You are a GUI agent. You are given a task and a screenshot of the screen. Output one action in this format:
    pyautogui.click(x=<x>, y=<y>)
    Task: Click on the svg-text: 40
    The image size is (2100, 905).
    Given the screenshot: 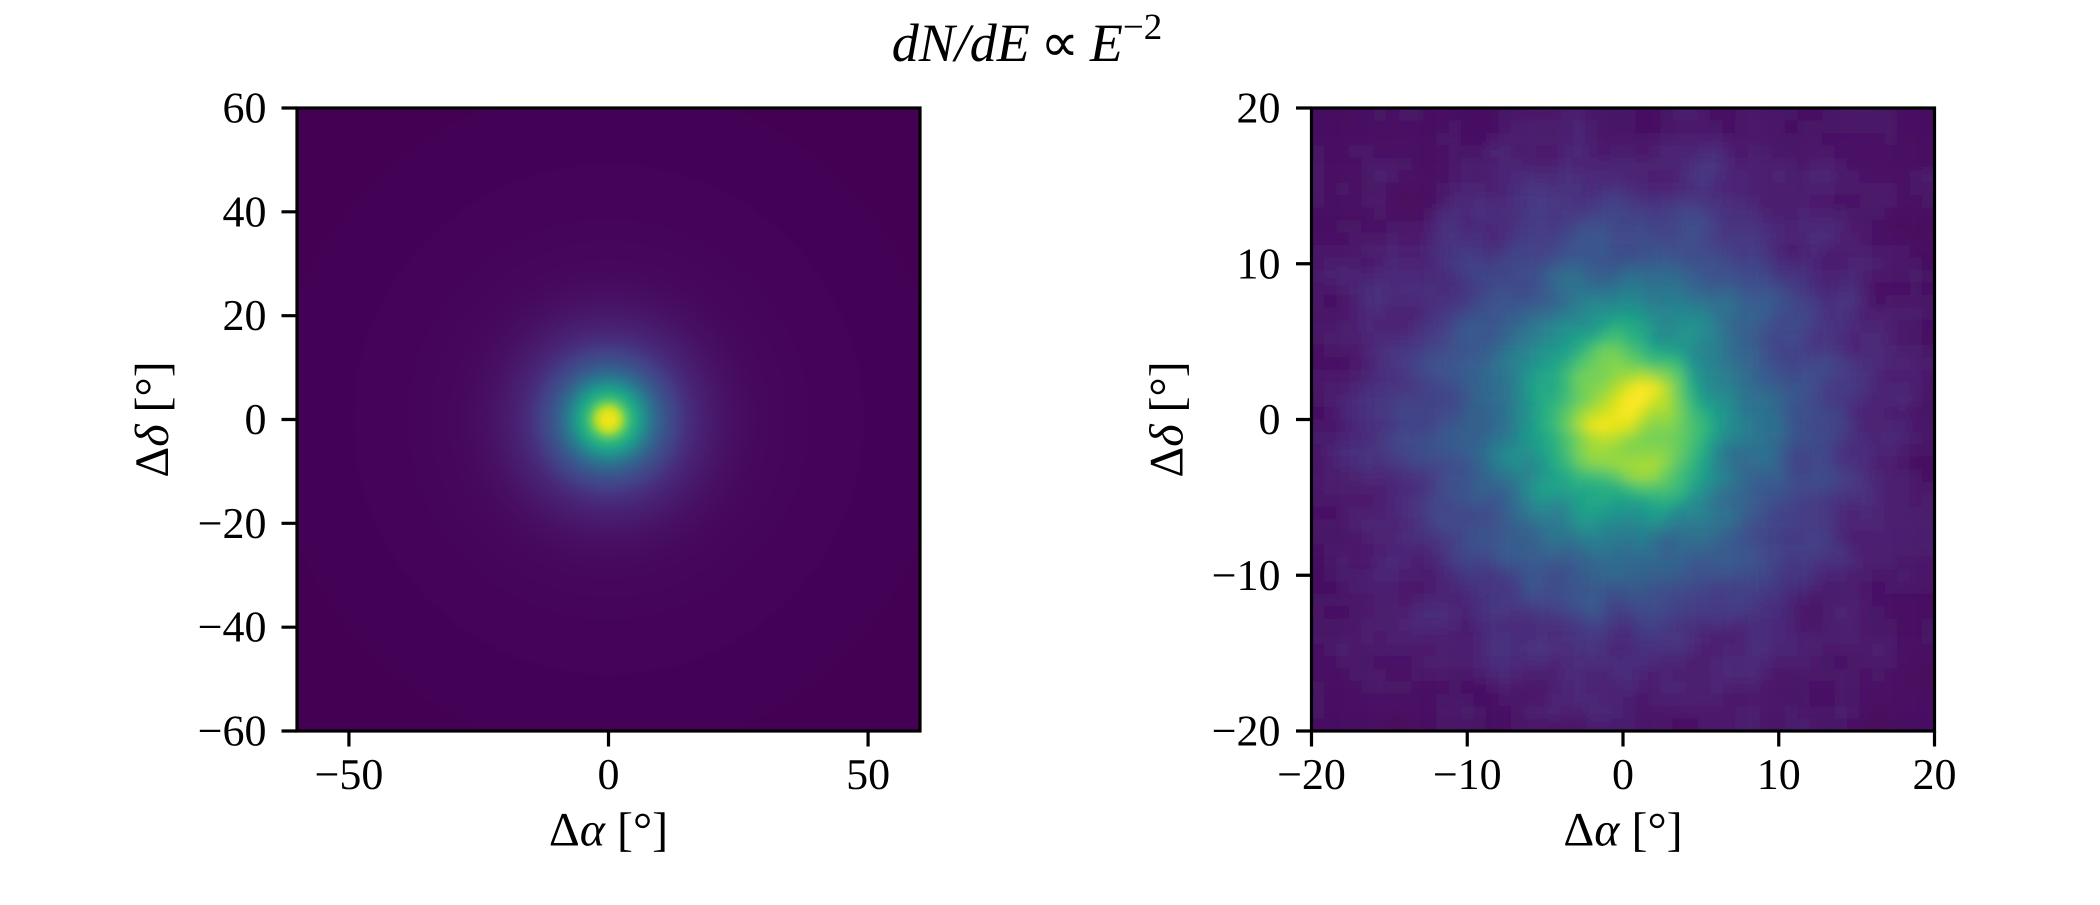 What is the action you would take?
    pyautogui.click(x=245, y=211)
    